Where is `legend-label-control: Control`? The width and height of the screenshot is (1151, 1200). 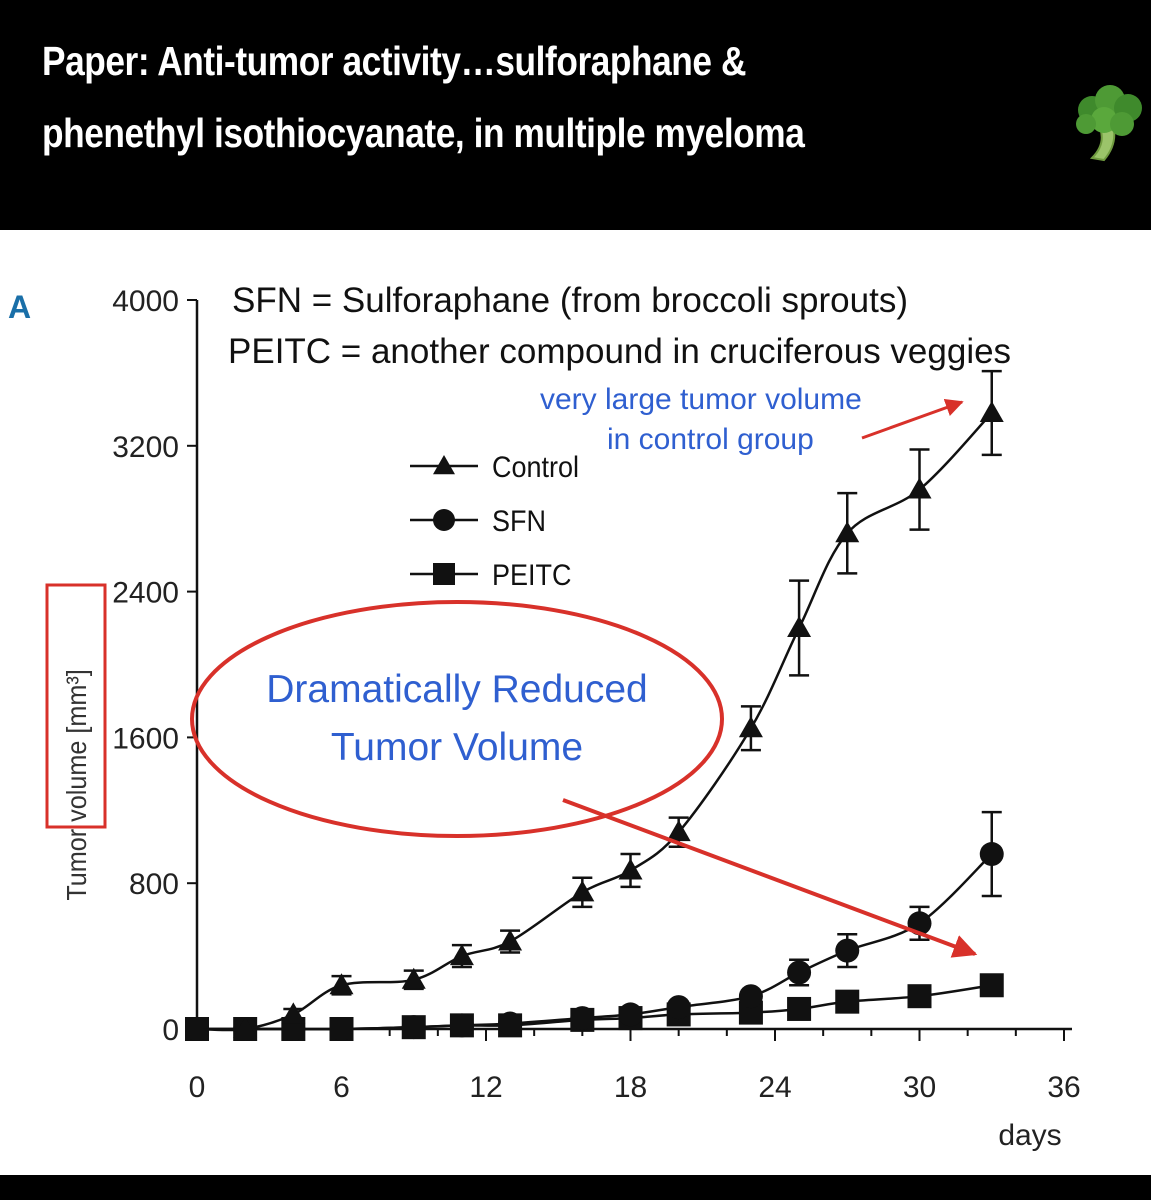
legend-label-control: Control is located at coordinates (535, 468).